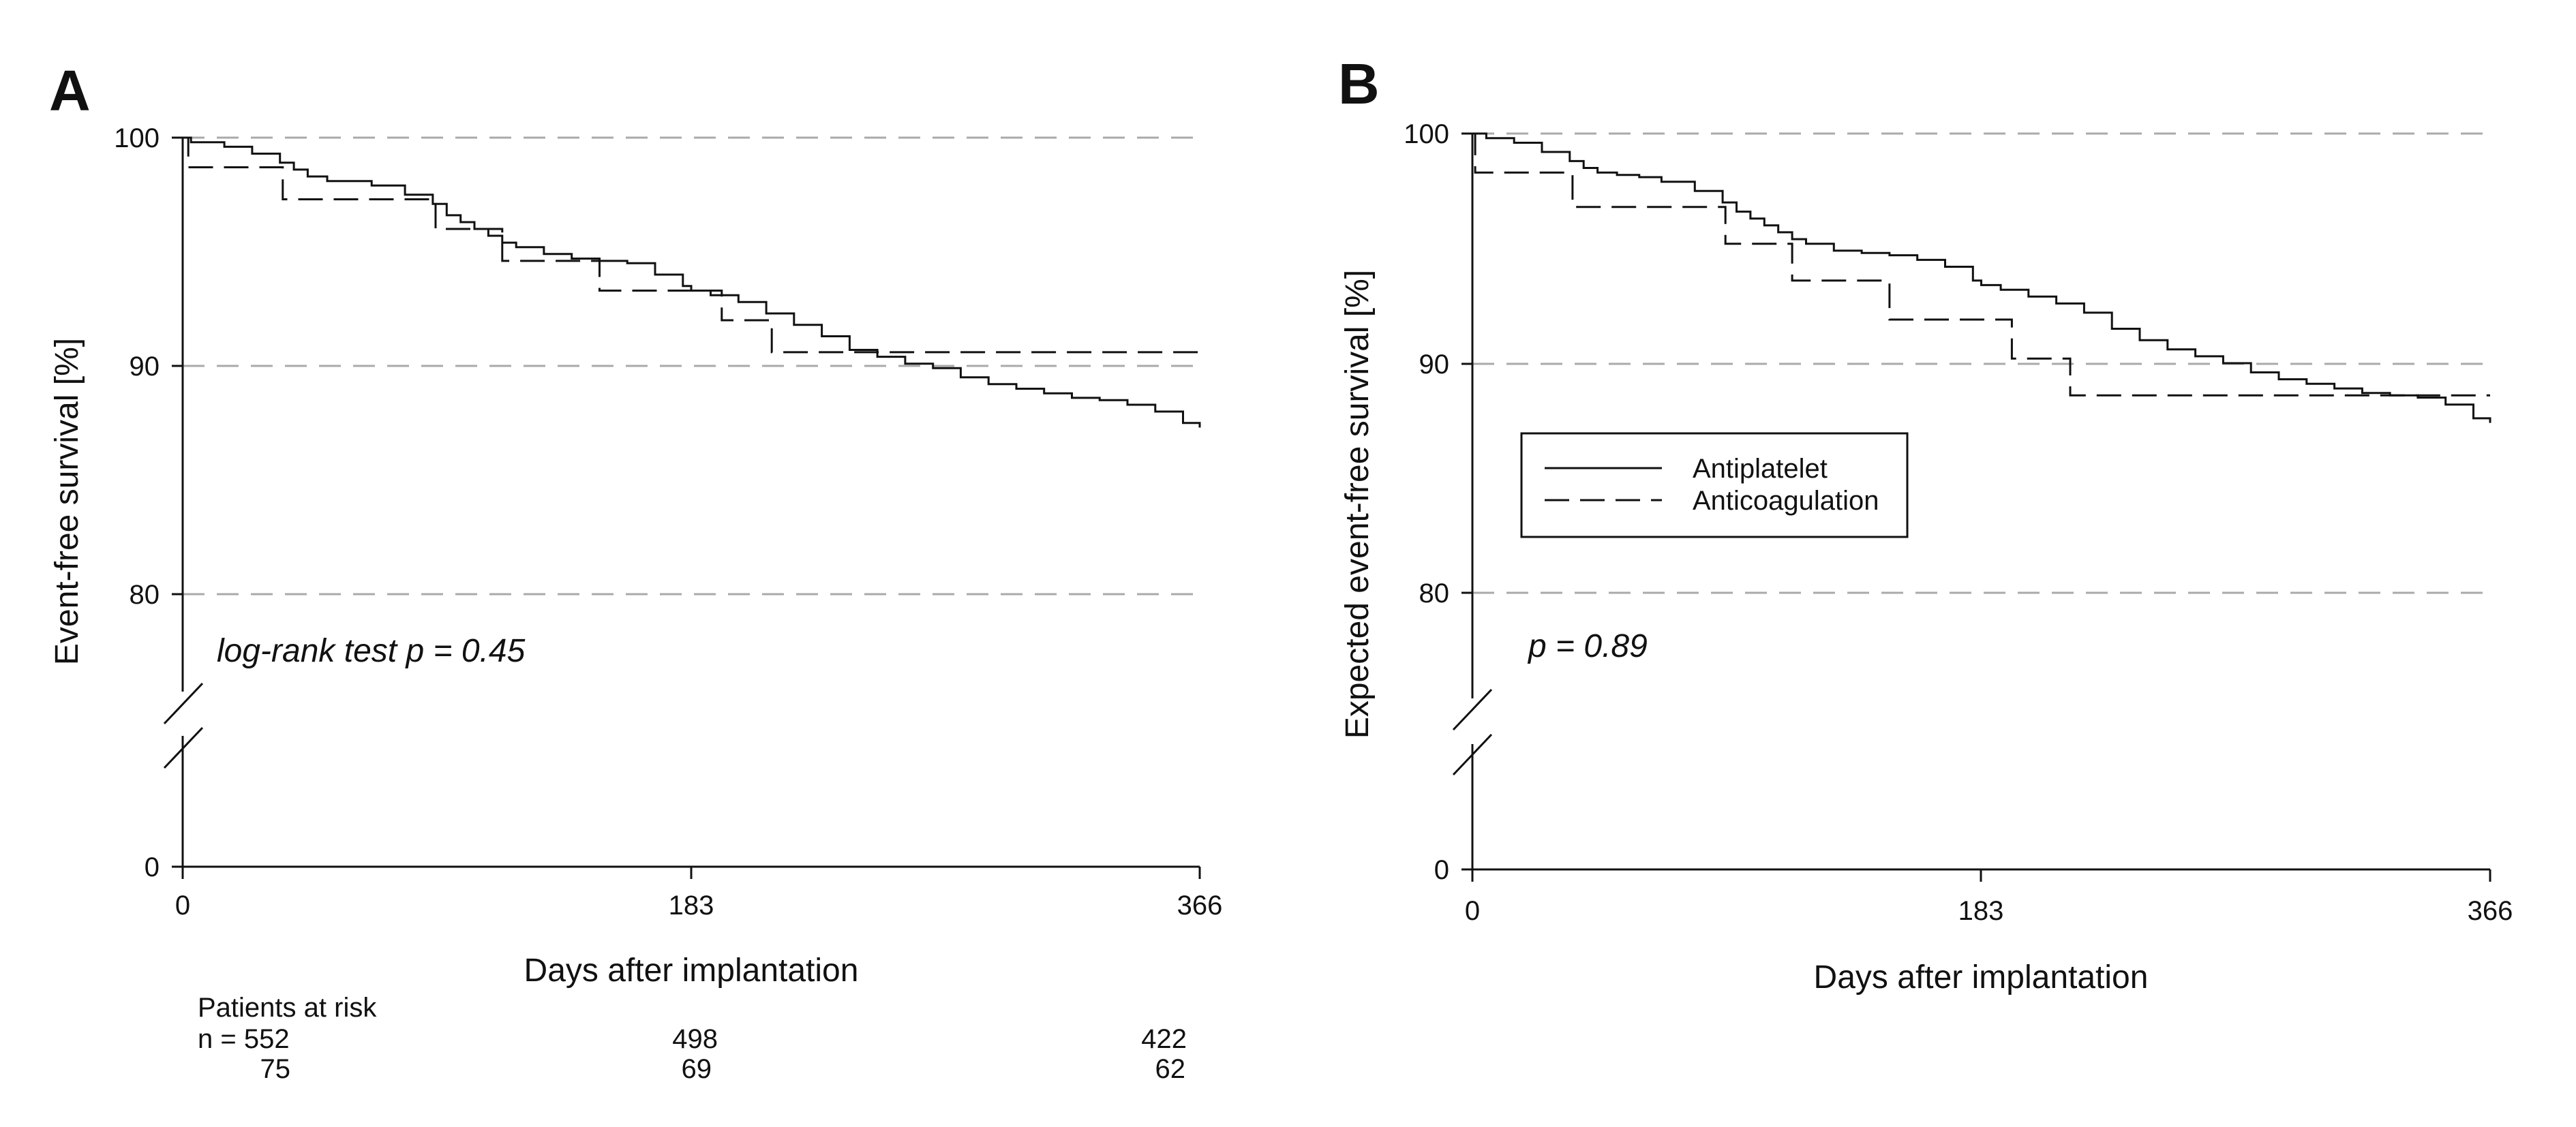 The image size is (2576, 1127). Describe the element at coordinates (1170, 1069) in the screenshot. I see `risk-cell: 62` at that location.